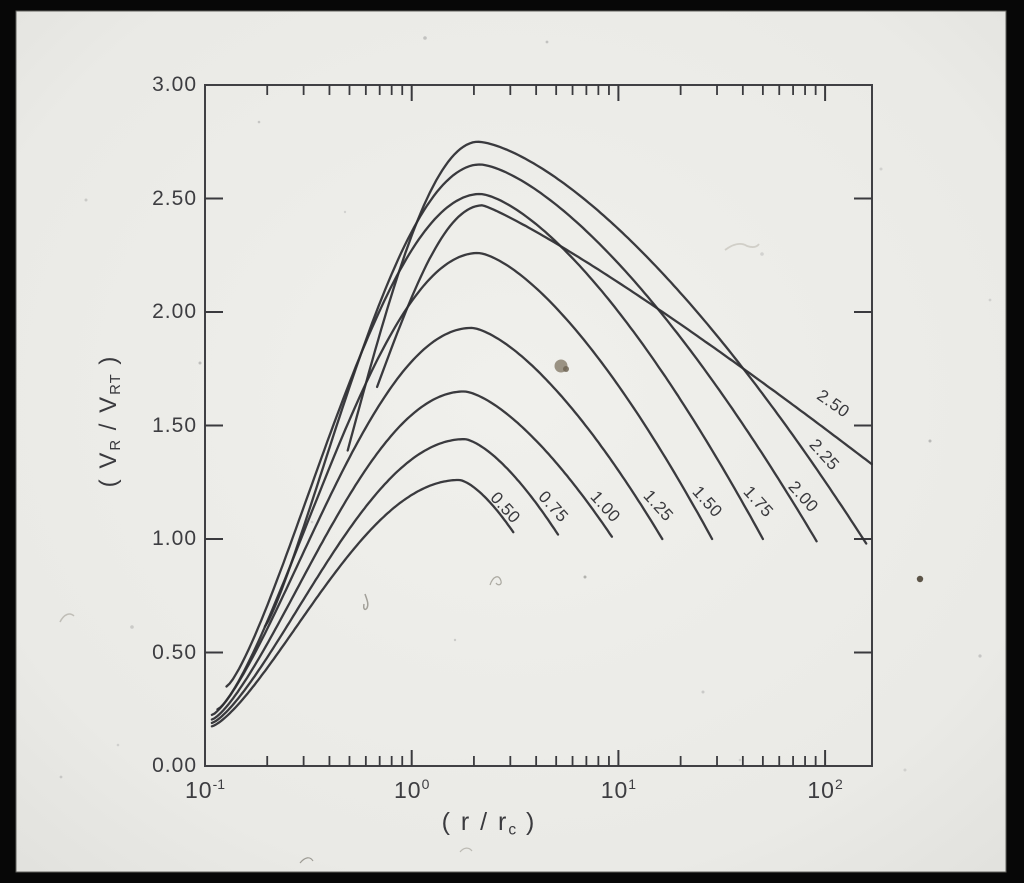 The height and width of the screenshot is (883, 1024). I want to click on y-axis-title: ( VR / VRT ), so click(110, 421).